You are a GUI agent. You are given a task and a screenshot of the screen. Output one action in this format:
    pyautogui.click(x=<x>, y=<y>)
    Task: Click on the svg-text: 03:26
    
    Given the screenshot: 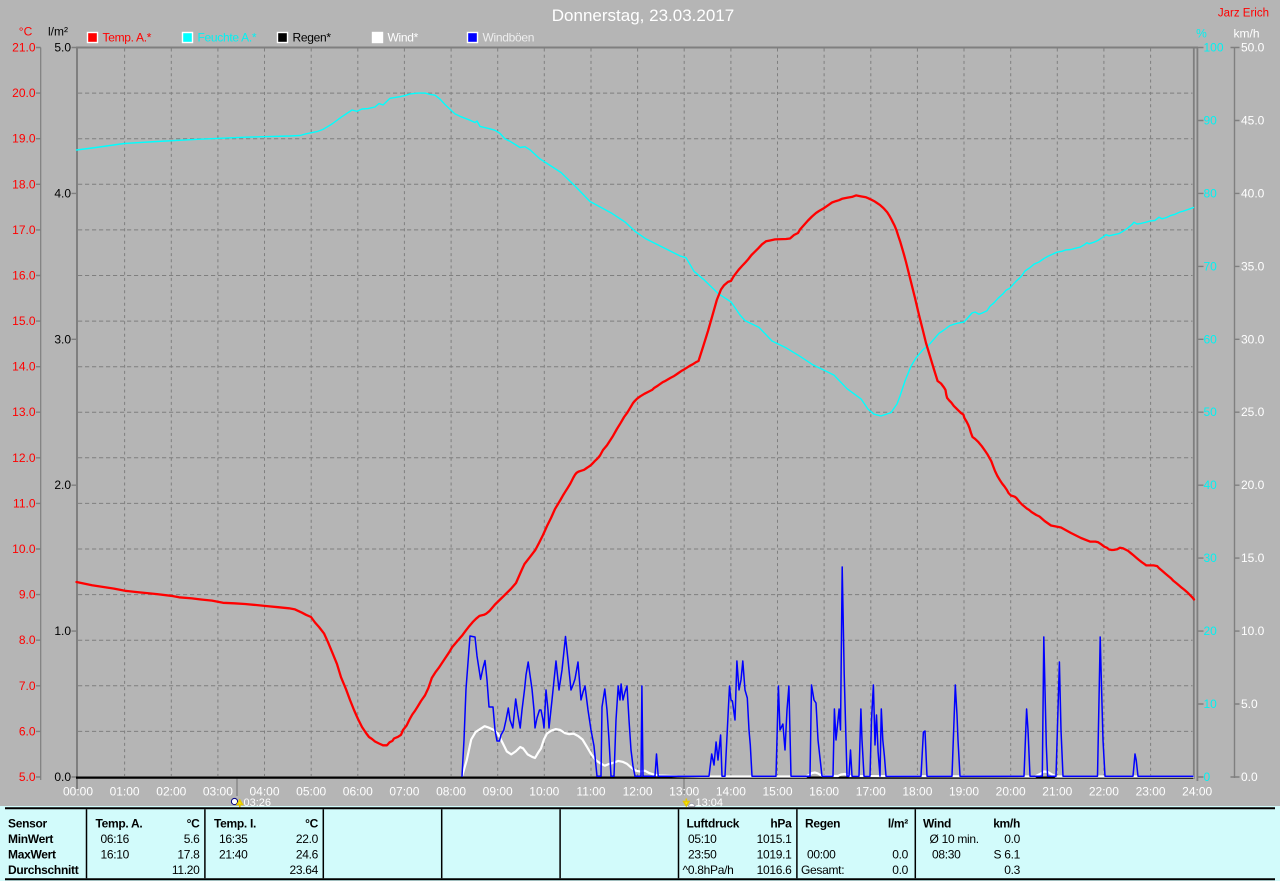 What is the action you would take?
    pyautogui.click(x=258, y=803)
    